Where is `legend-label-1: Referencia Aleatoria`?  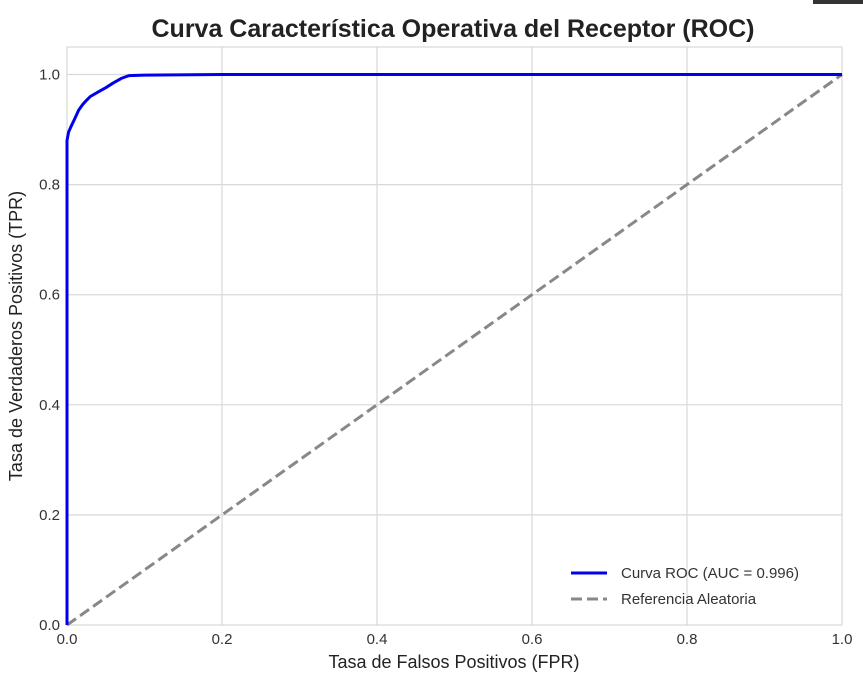 legend-label-1: Referencia Aleatoria is located at coordinates (689, 599).